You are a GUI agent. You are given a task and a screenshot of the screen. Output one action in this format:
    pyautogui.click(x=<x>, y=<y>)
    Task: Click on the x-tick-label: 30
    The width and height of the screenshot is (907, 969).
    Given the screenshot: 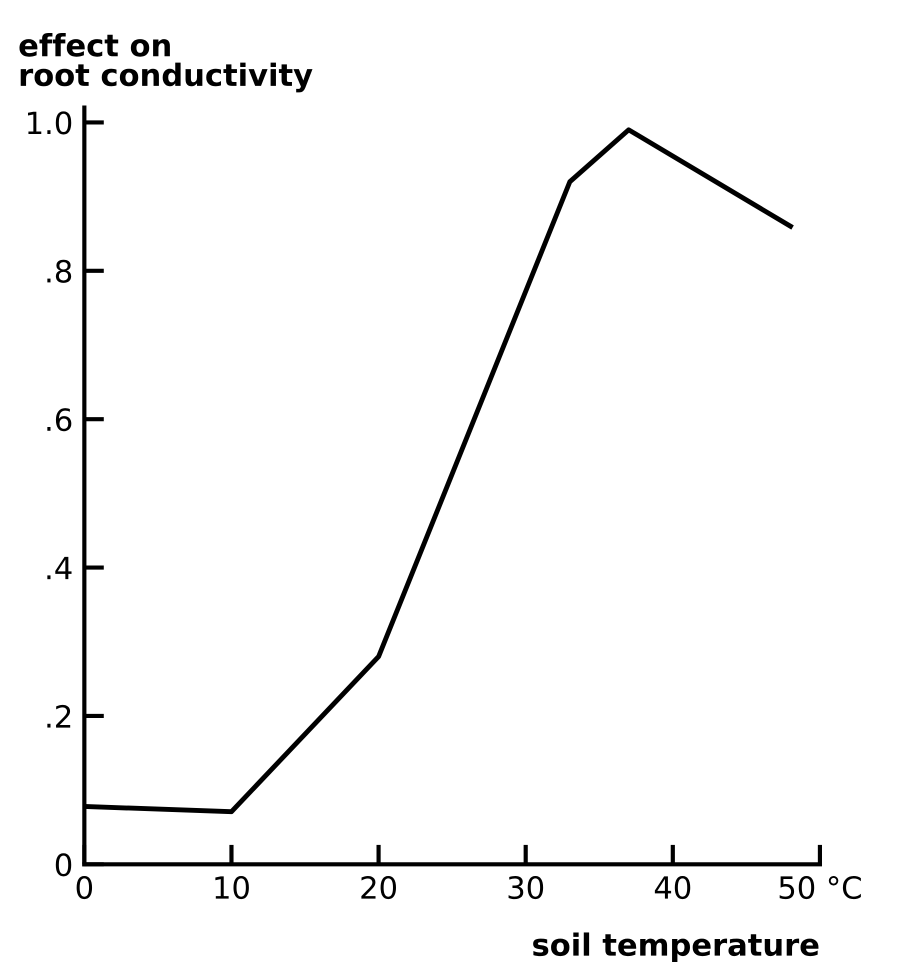 What is the action you would take?
    pyautogui.click(x=526, y=888)
    